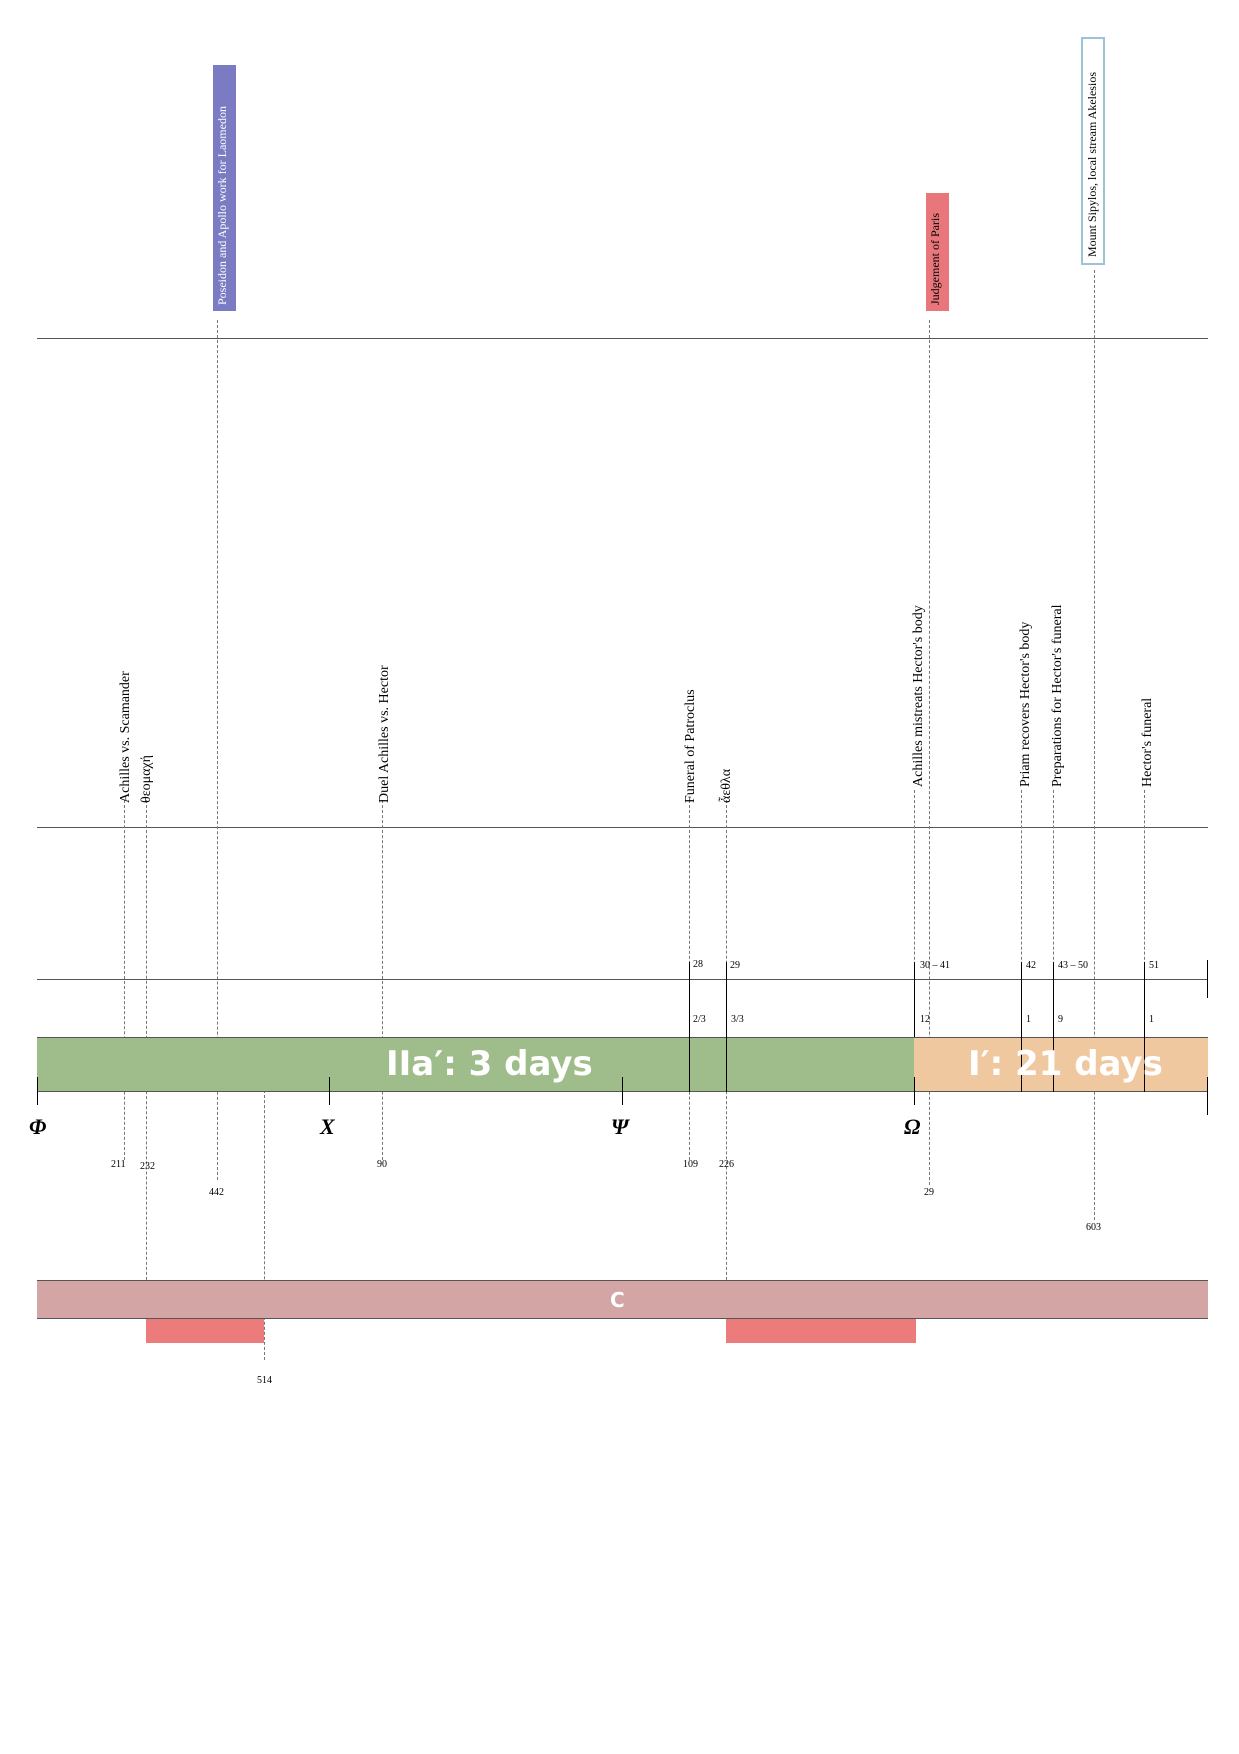 This screenshot has height=1754, width=1239. Describe the element at coordinates (1093, 151) in the screenshot. I see `mount-sipylos-box: Mount Sipylos, local stream Akelesios` at that location.